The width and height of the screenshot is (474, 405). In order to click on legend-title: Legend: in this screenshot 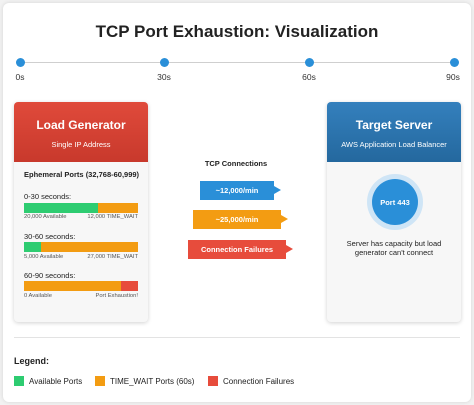, I will do `click(31, 361)`.